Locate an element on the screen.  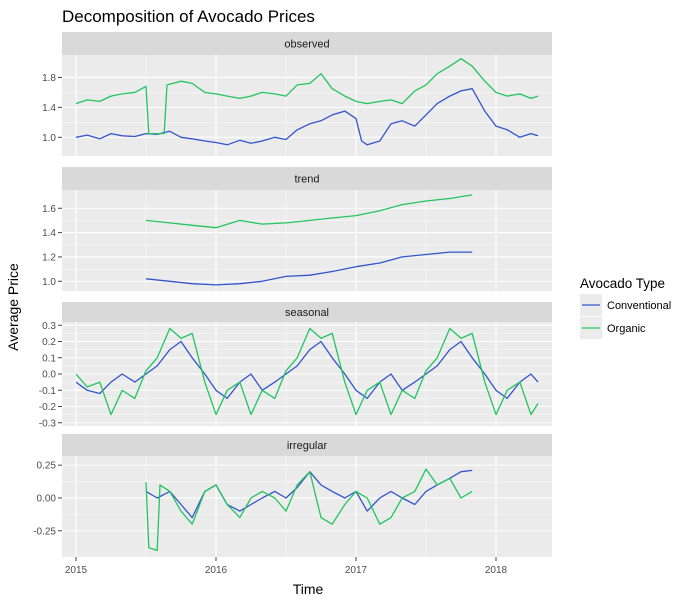
strip-label-seasonal: seasonal is located at coordinates (307, 313).